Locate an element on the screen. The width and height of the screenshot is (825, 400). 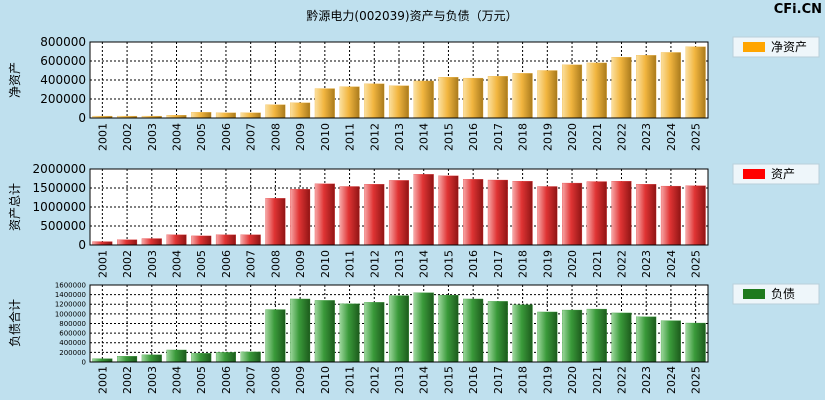
bar-2016 is located at coordinates (473, 212).